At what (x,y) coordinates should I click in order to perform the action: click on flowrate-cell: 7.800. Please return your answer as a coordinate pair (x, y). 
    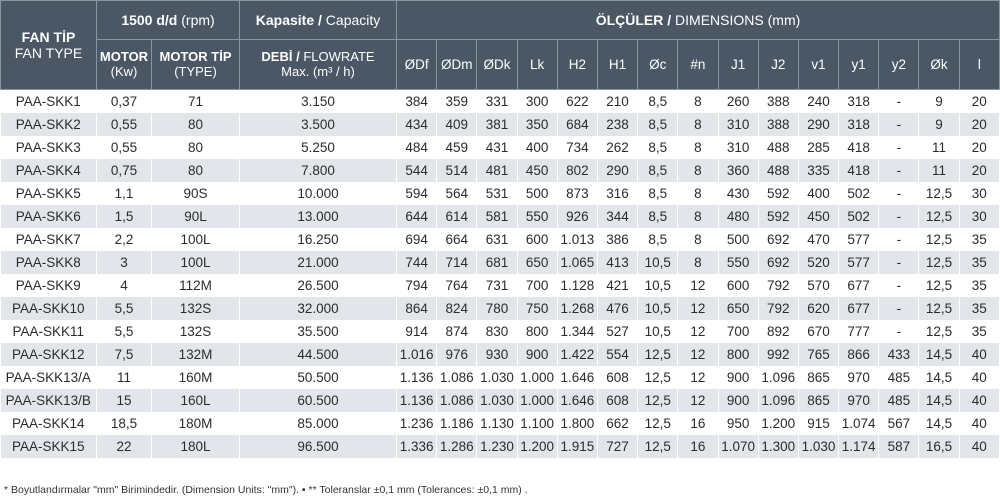
    Looking at the image, I should click on (318, 170).